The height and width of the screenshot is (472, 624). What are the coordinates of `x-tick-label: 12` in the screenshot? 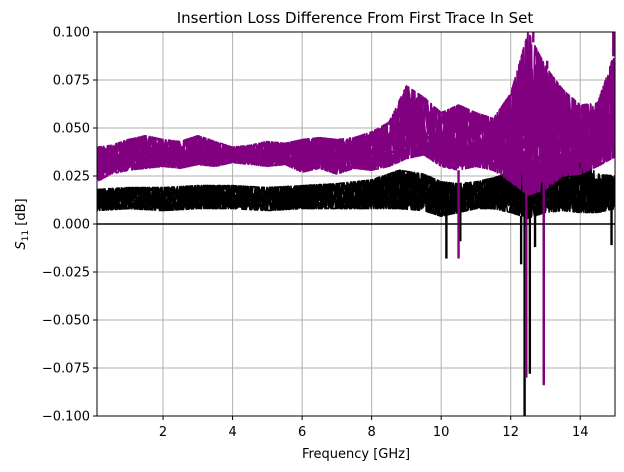 It's located at (510, 432).